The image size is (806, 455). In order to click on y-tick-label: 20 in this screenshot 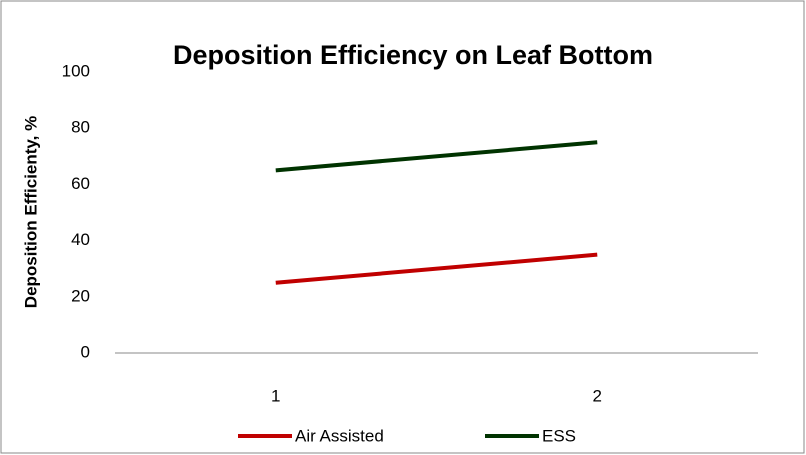, I will do `click(80, 295)`.